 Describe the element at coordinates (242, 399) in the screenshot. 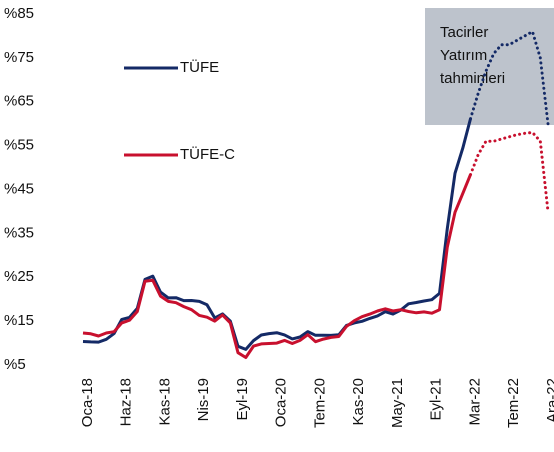

I see `x-tick-label: Eyl-19` at that location.